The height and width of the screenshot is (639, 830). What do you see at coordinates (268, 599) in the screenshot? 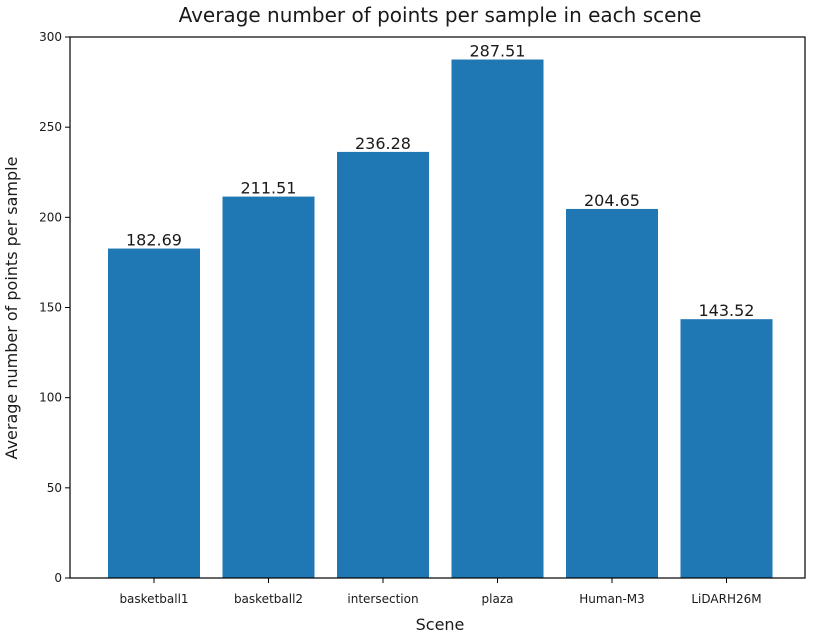
I see `x-tick-label: basketball2` at bounding box center [268, 599].